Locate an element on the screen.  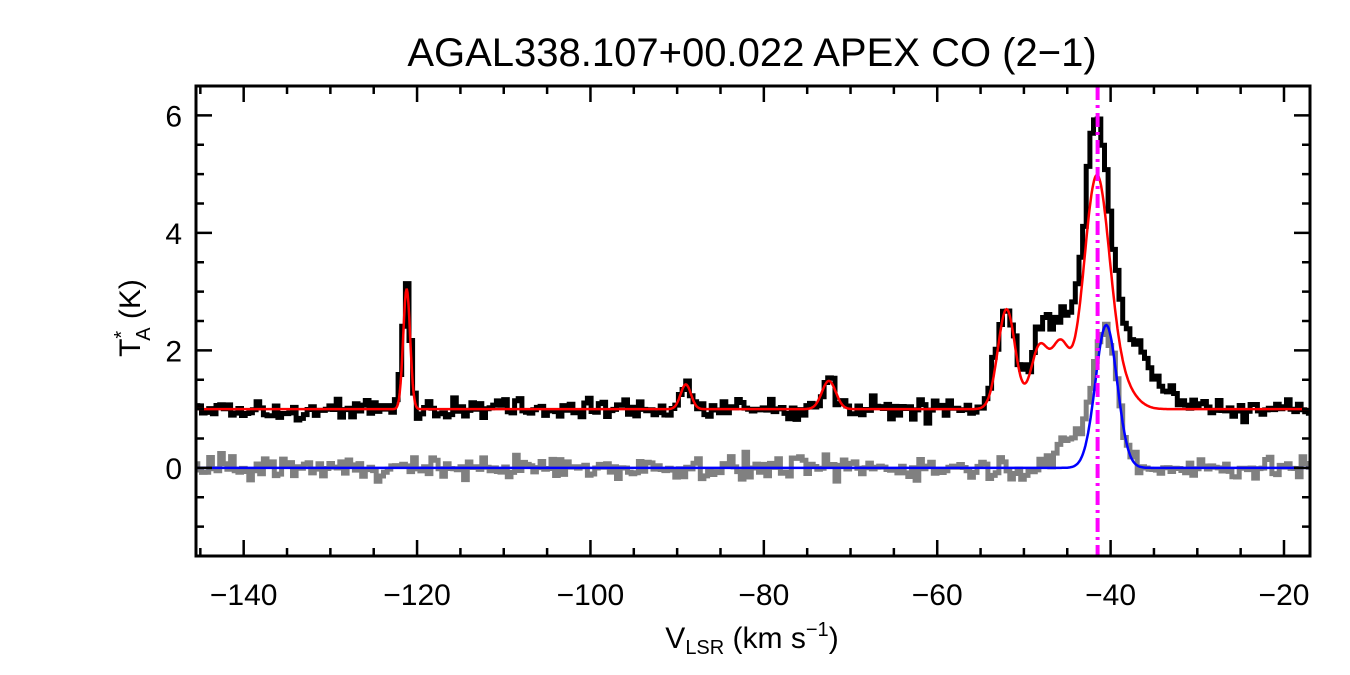
y-tick-labels: 0 2 4 6 is located at coordinates (173, 293).